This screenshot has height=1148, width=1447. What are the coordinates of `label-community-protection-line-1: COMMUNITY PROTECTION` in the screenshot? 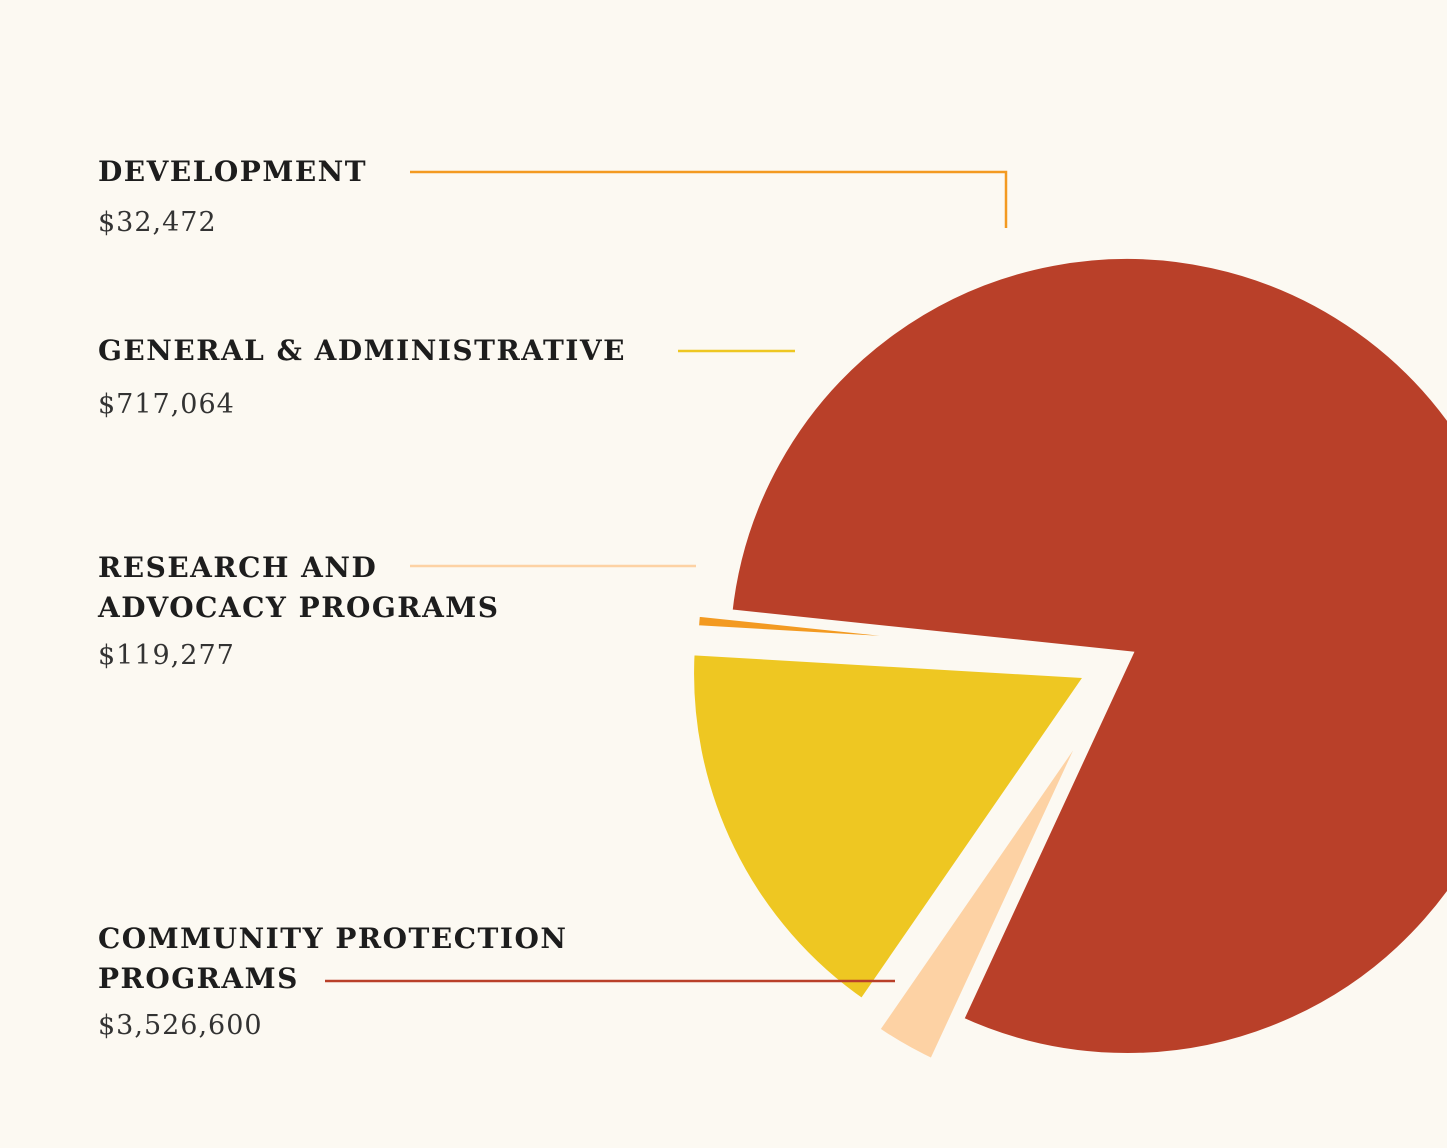 It's located at (333, 938).